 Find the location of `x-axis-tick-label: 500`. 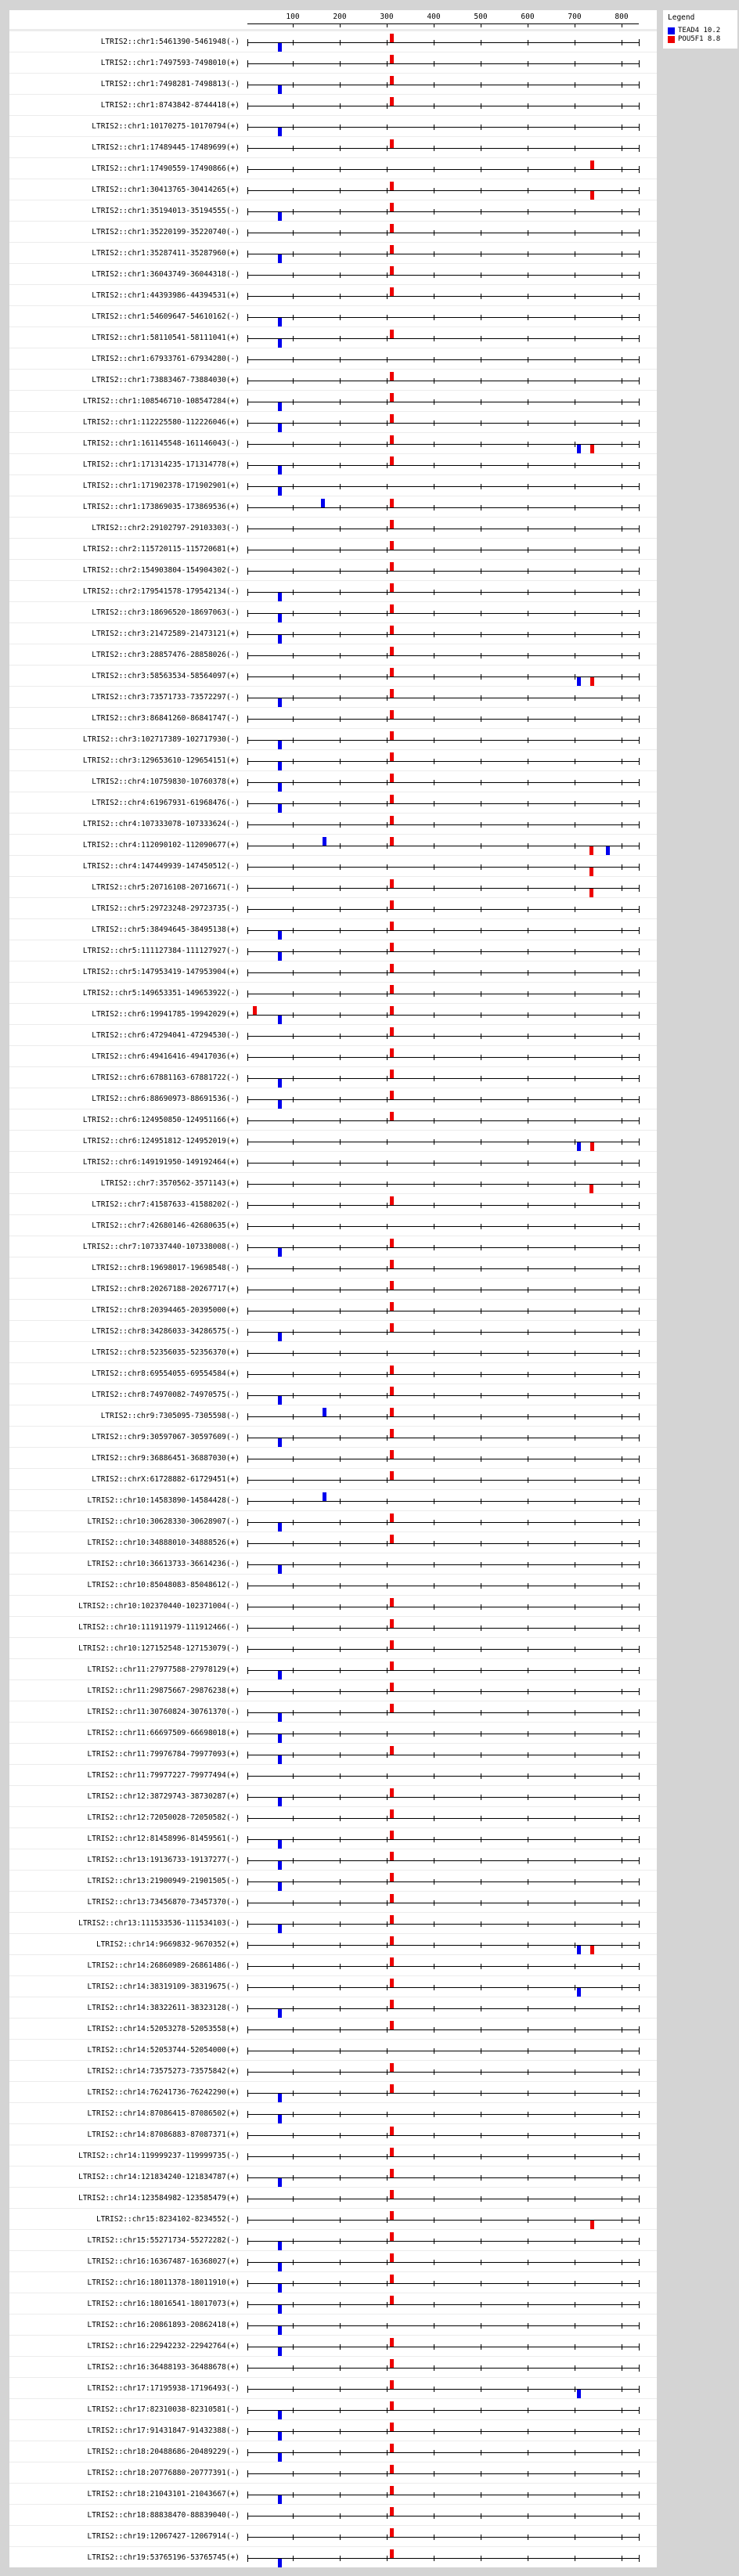

x-axis-tick-label: 500 is located at coordinates (481, 17).